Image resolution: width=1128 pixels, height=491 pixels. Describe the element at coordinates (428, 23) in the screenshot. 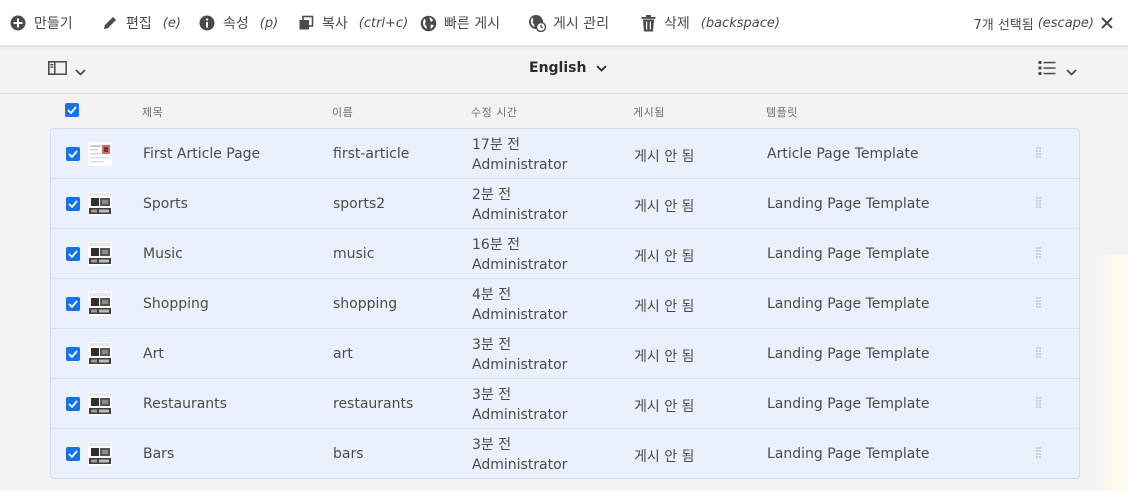

I see `globe-icon` at that location.